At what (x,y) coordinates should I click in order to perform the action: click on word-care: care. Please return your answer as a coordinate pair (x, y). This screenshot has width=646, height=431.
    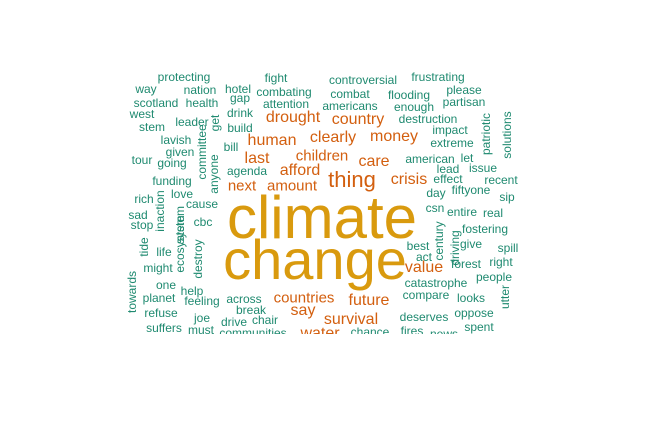
    Looking at the image, I should click on (374, 161).